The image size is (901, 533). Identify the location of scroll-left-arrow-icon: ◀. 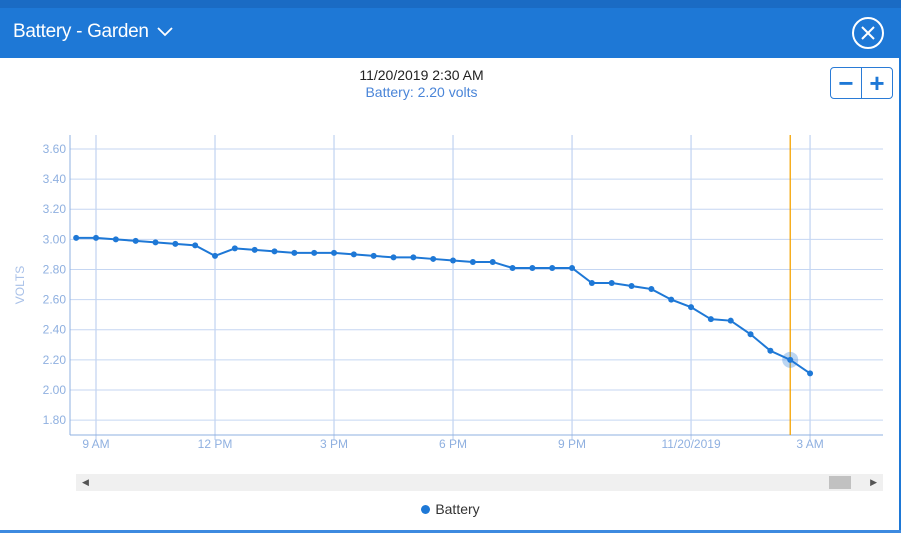
(85, 482).